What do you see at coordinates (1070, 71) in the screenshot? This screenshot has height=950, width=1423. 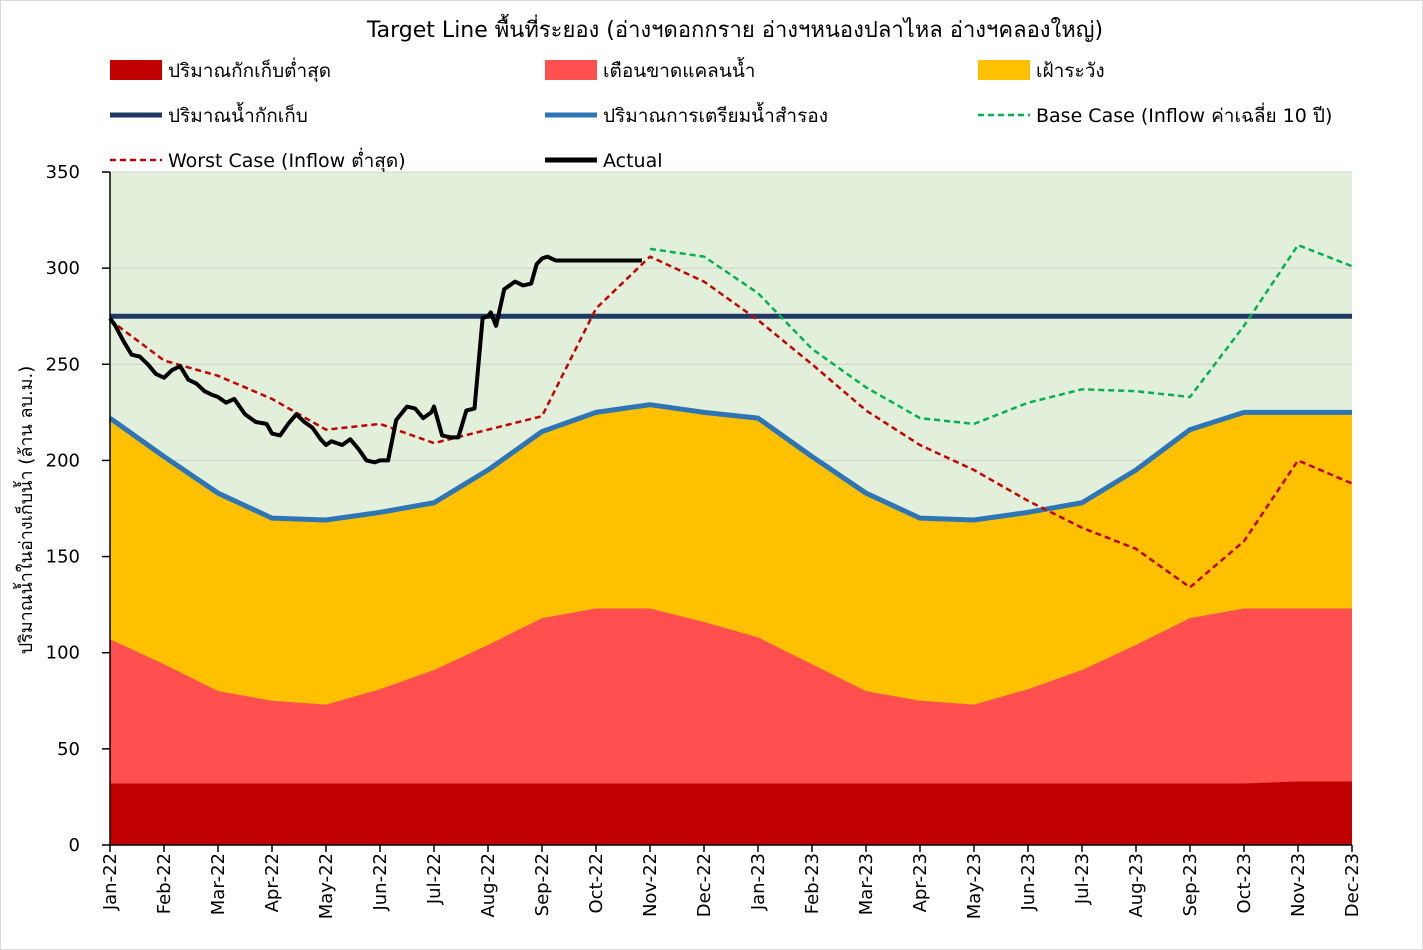 I see `legend-label: เฝ้าระวัง` at bounding box center [1070, 71].